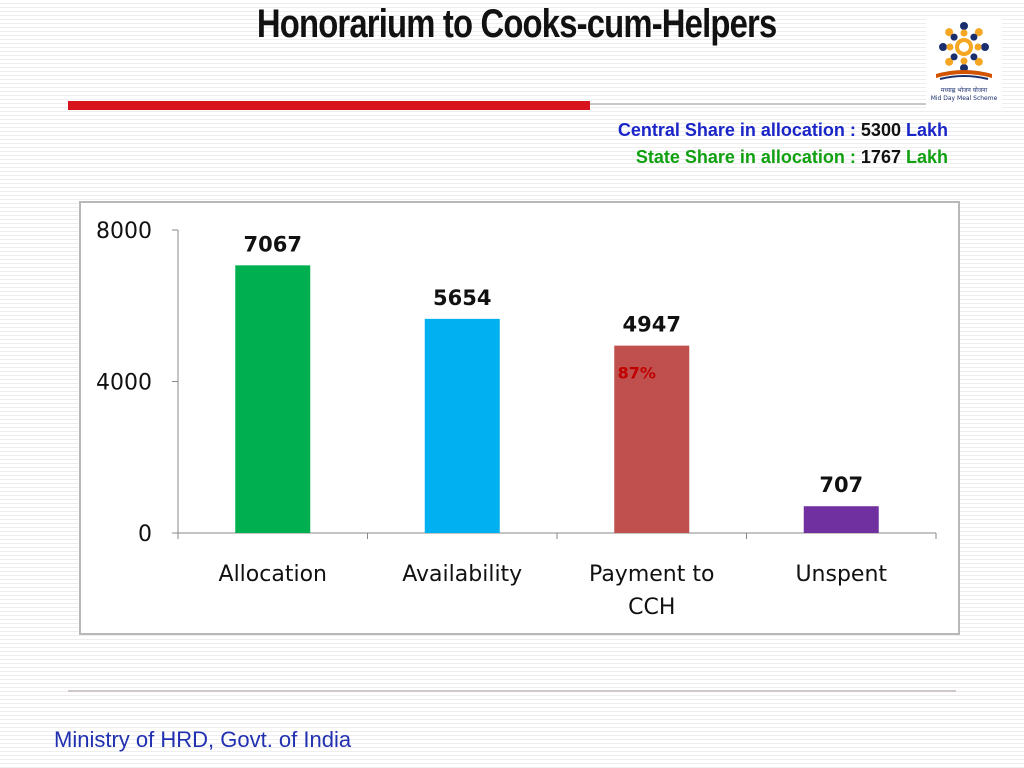 The height and width of the screenshot is (768, 1024). What do you see at coordinates (964, 98) in the screenshot?
I see `logo-caption-english: Mid Day Meal Scheme` at bounding box center [964, 98].